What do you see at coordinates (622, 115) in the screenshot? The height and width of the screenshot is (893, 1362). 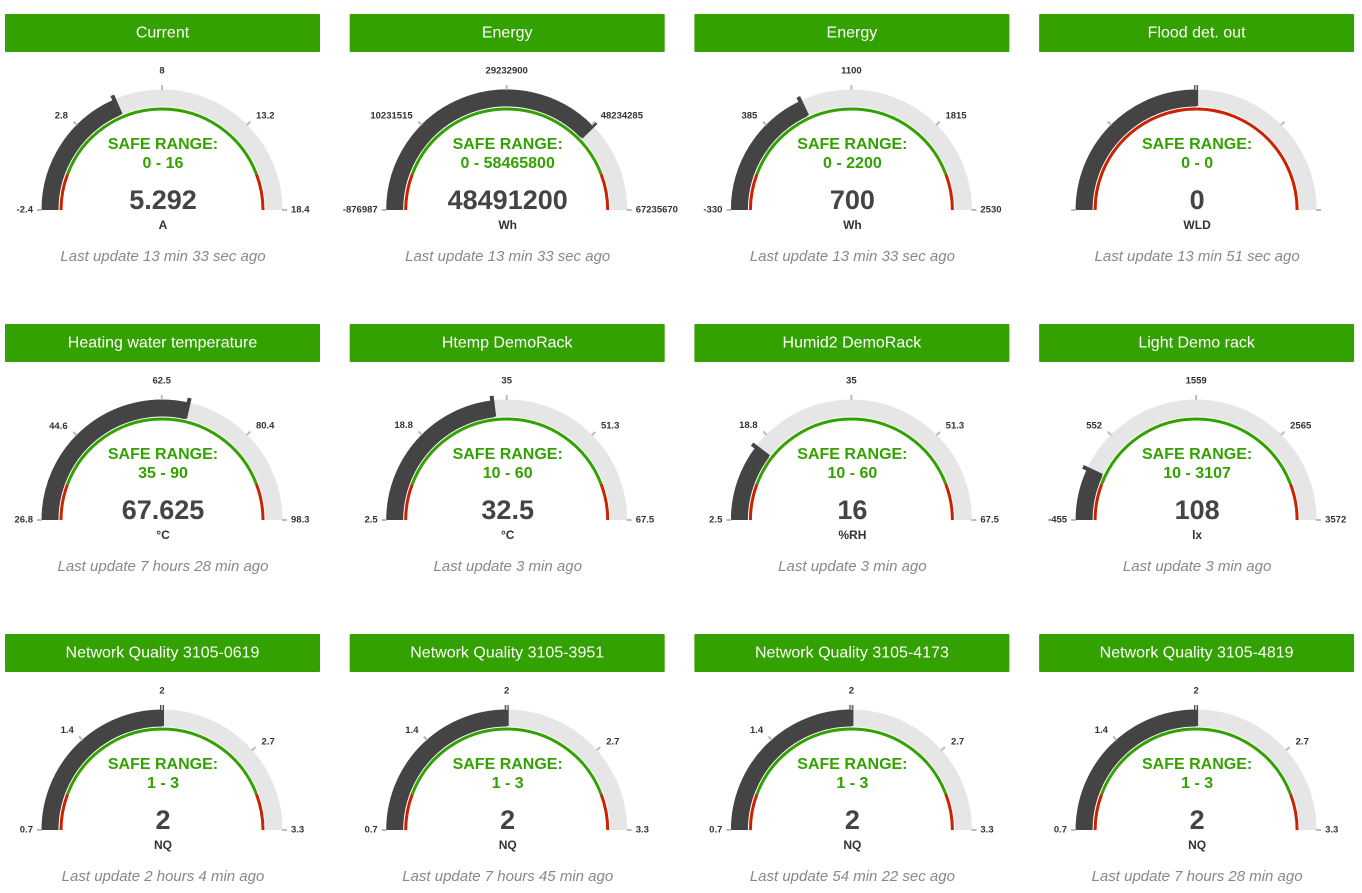 I see `tick-label: 48234285` at bounding box center [622, 115].